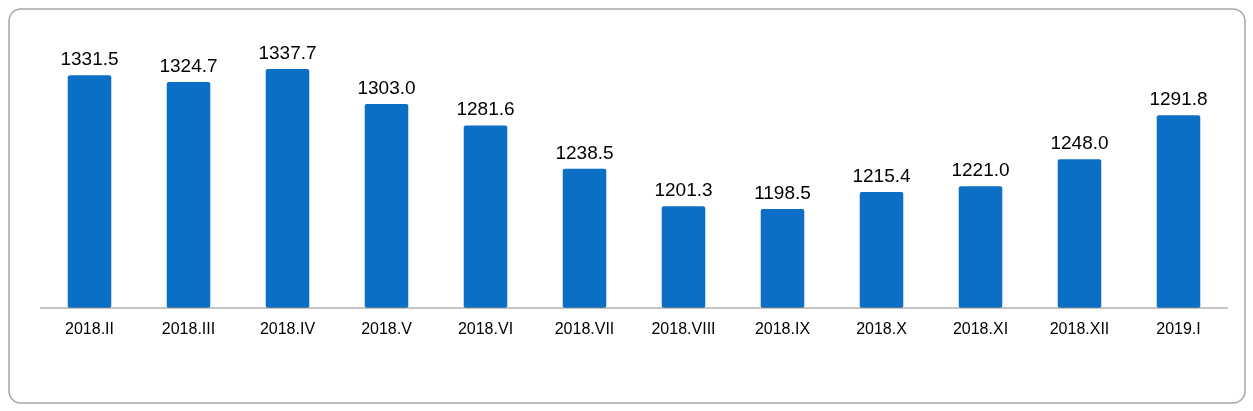 This screenshot has width=1253, height=411. What do you see at coordinates (188, 66) in the screenshot?
I see `data-label: 1324.7` at bounding box center [188, 66].